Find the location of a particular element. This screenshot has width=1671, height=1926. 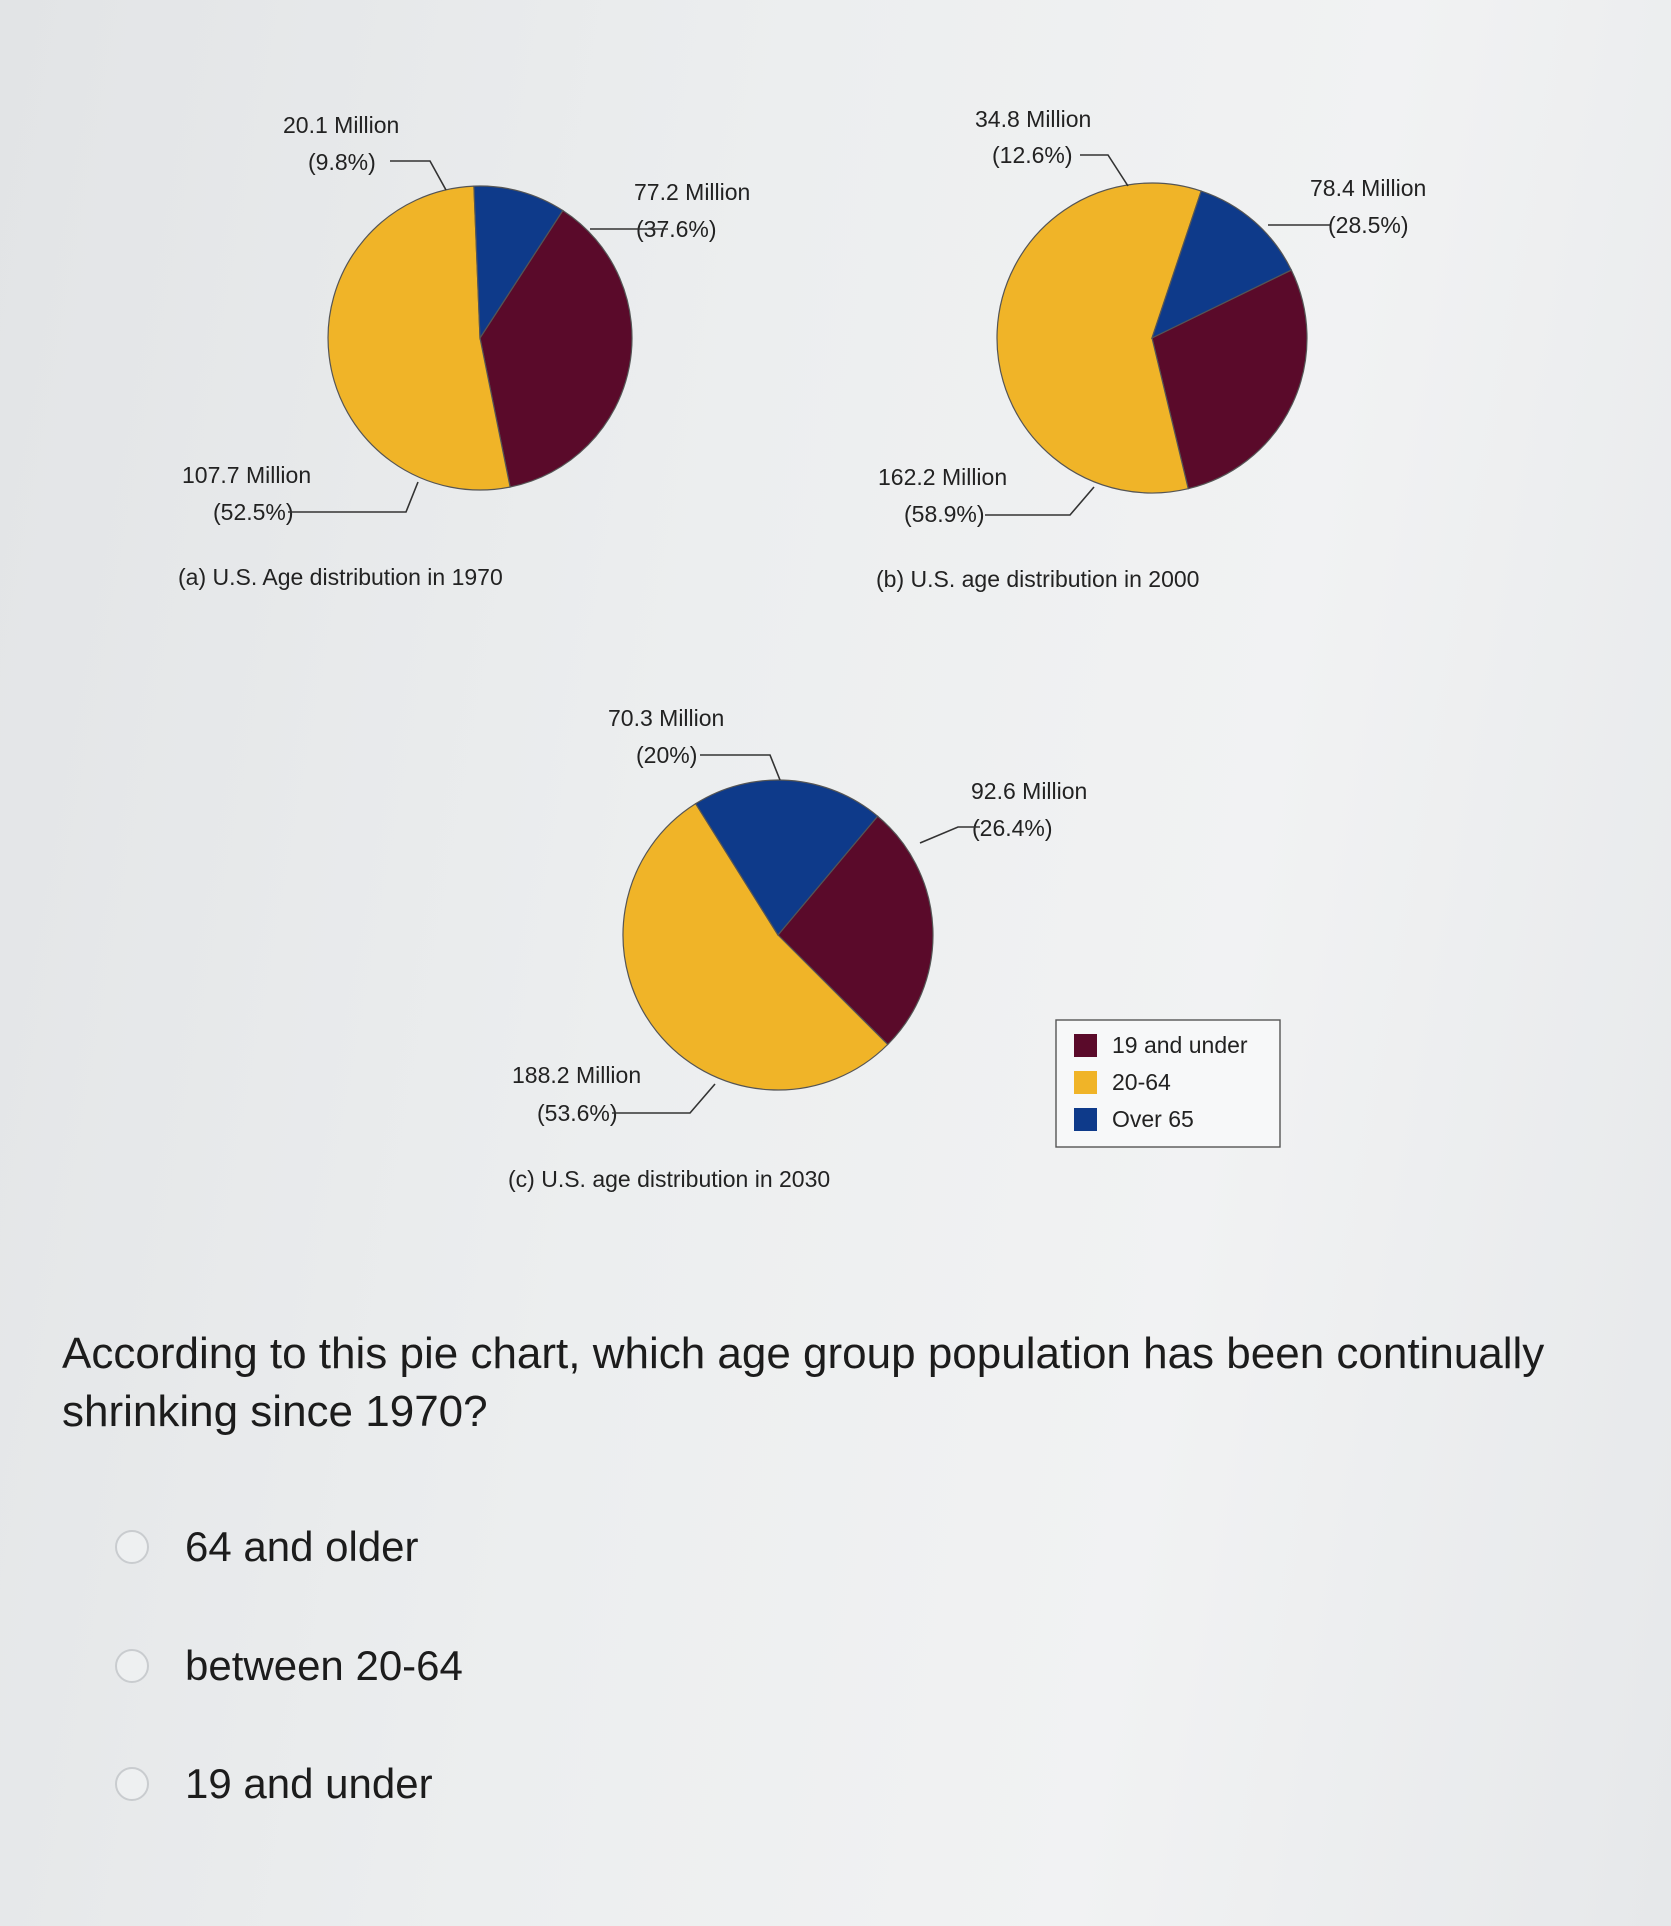

option-label: 64 and older is located at coordinates (302, 1546).